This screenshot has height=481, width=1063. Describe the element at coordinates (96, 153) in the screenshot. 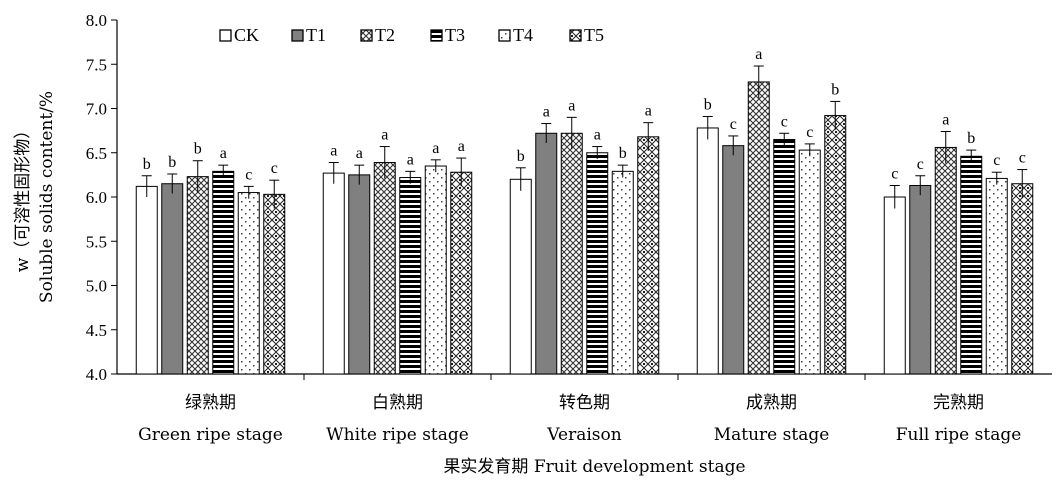

I see `y-tick-label: 6.5` at that location.